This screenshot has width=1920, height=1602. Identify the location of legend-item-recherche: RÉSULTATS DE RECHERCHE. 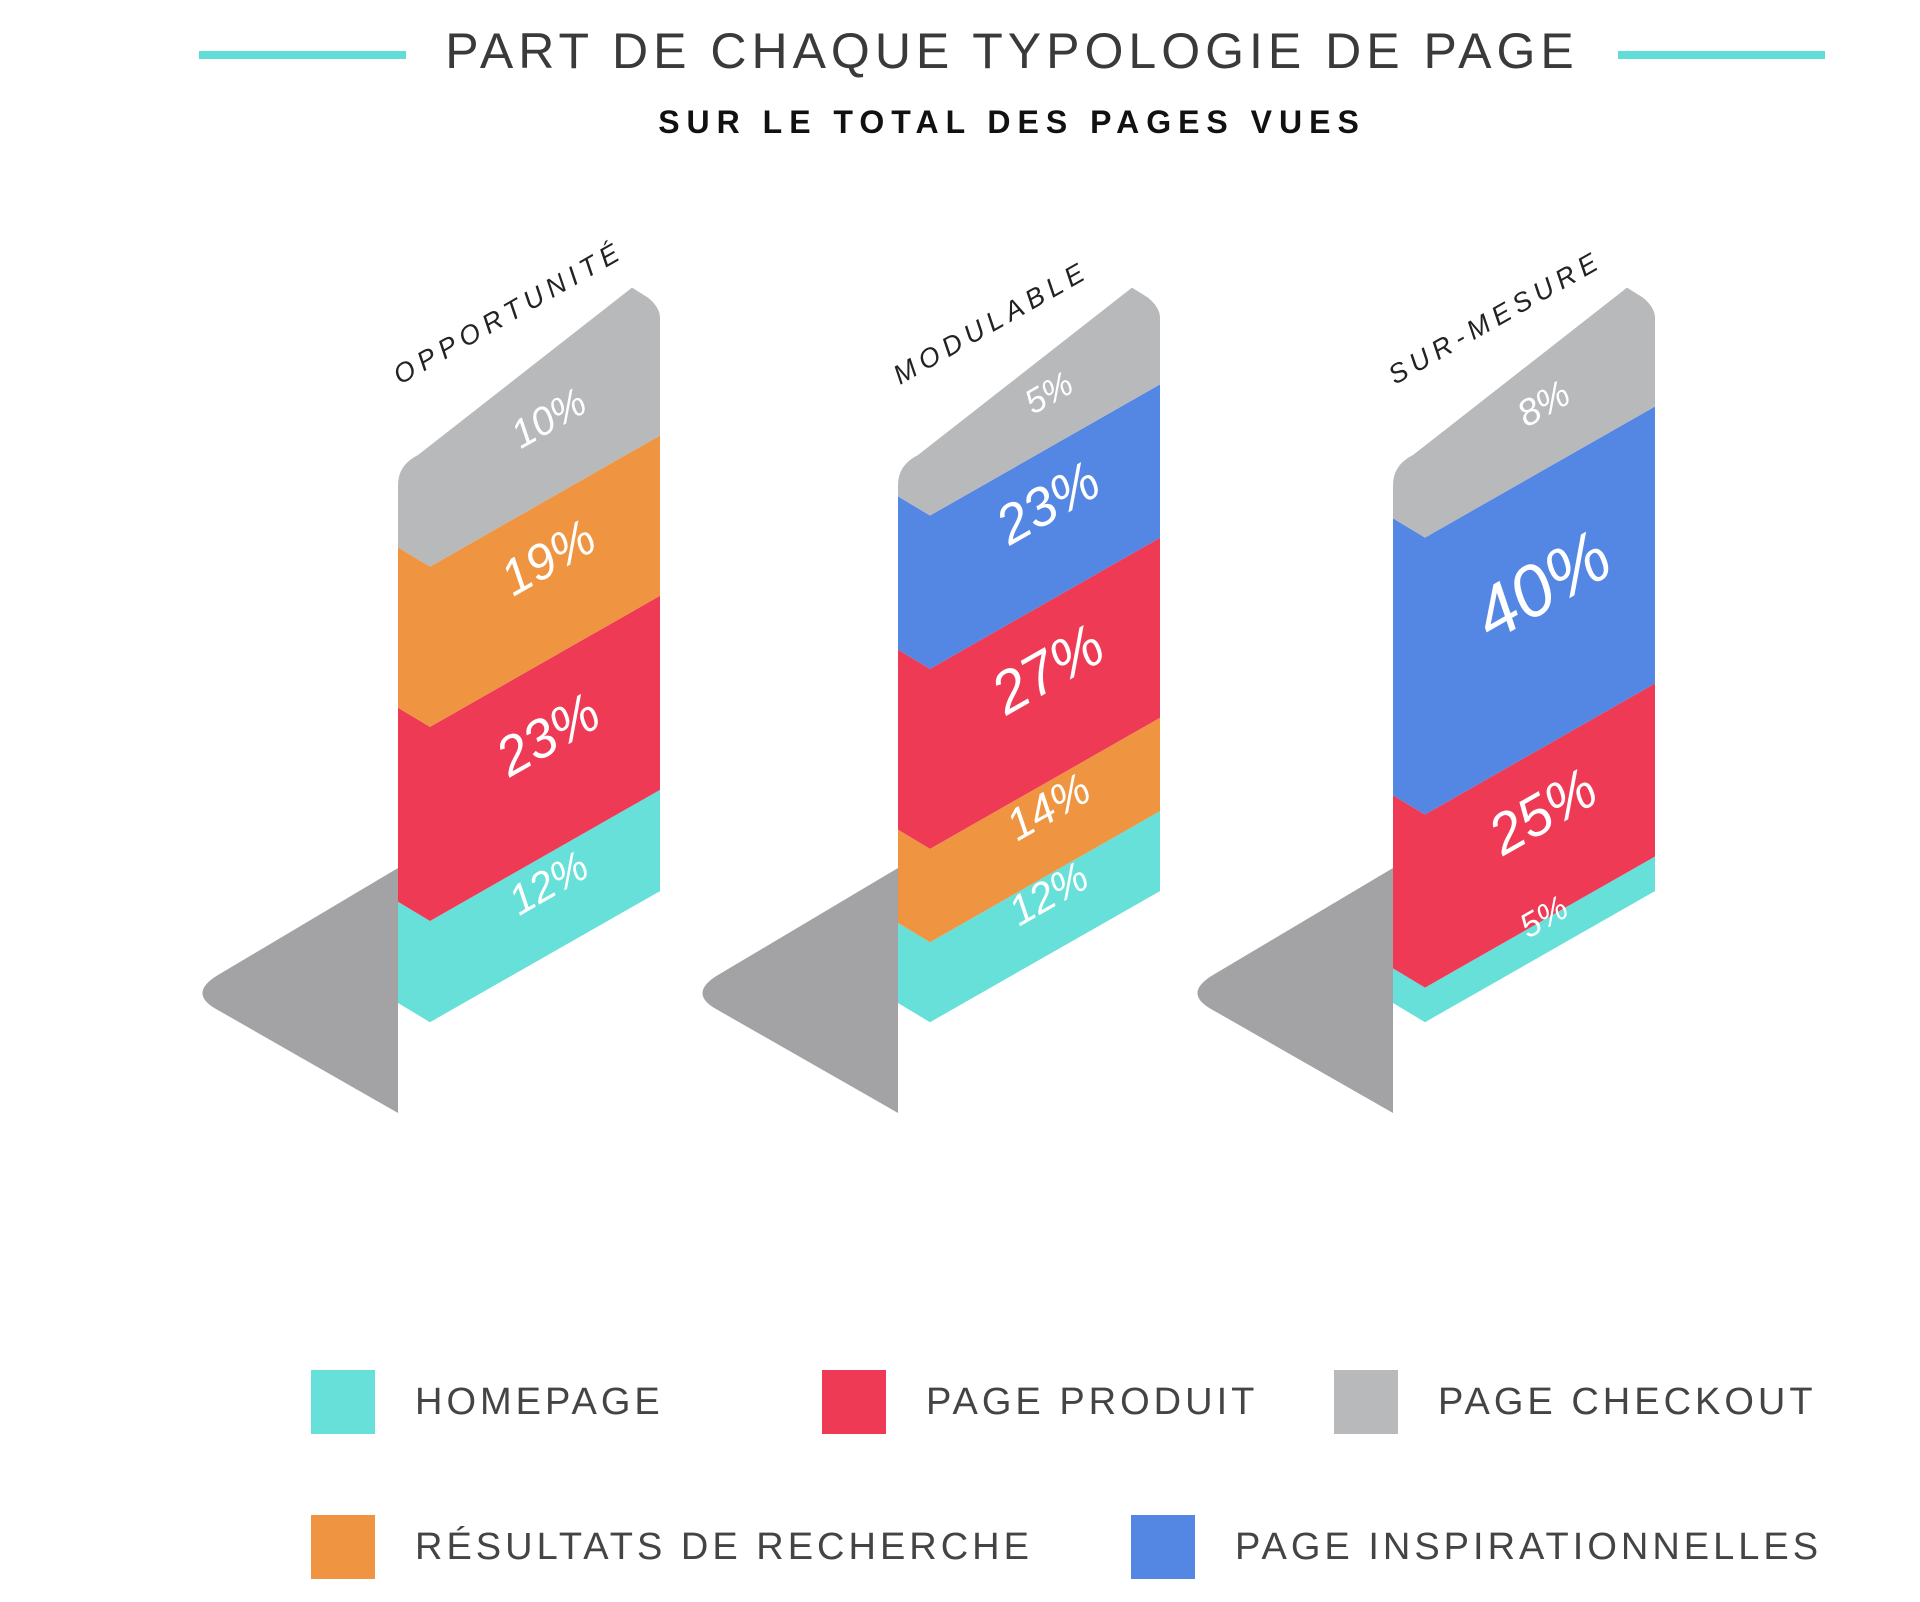
(672, 1547).